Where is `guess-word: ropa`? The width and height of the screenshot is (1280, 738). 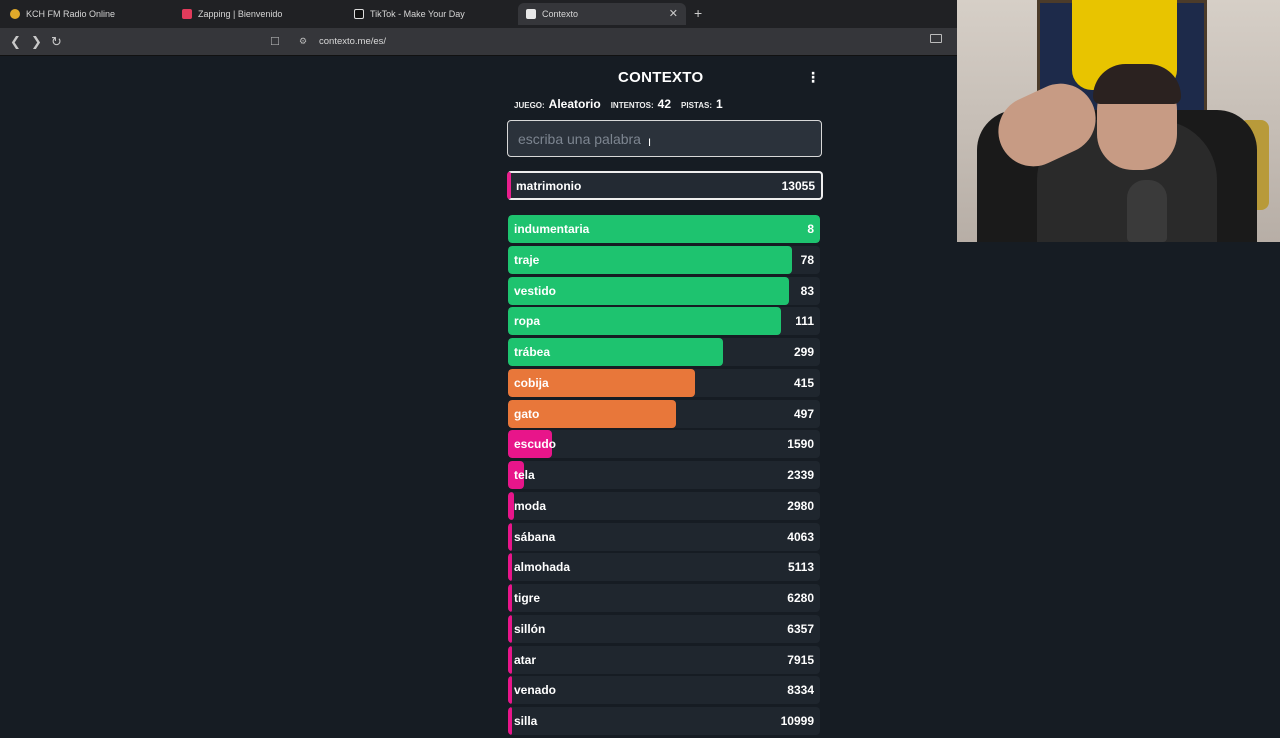 guess-word: ropa is located at coordinates (527, 321).